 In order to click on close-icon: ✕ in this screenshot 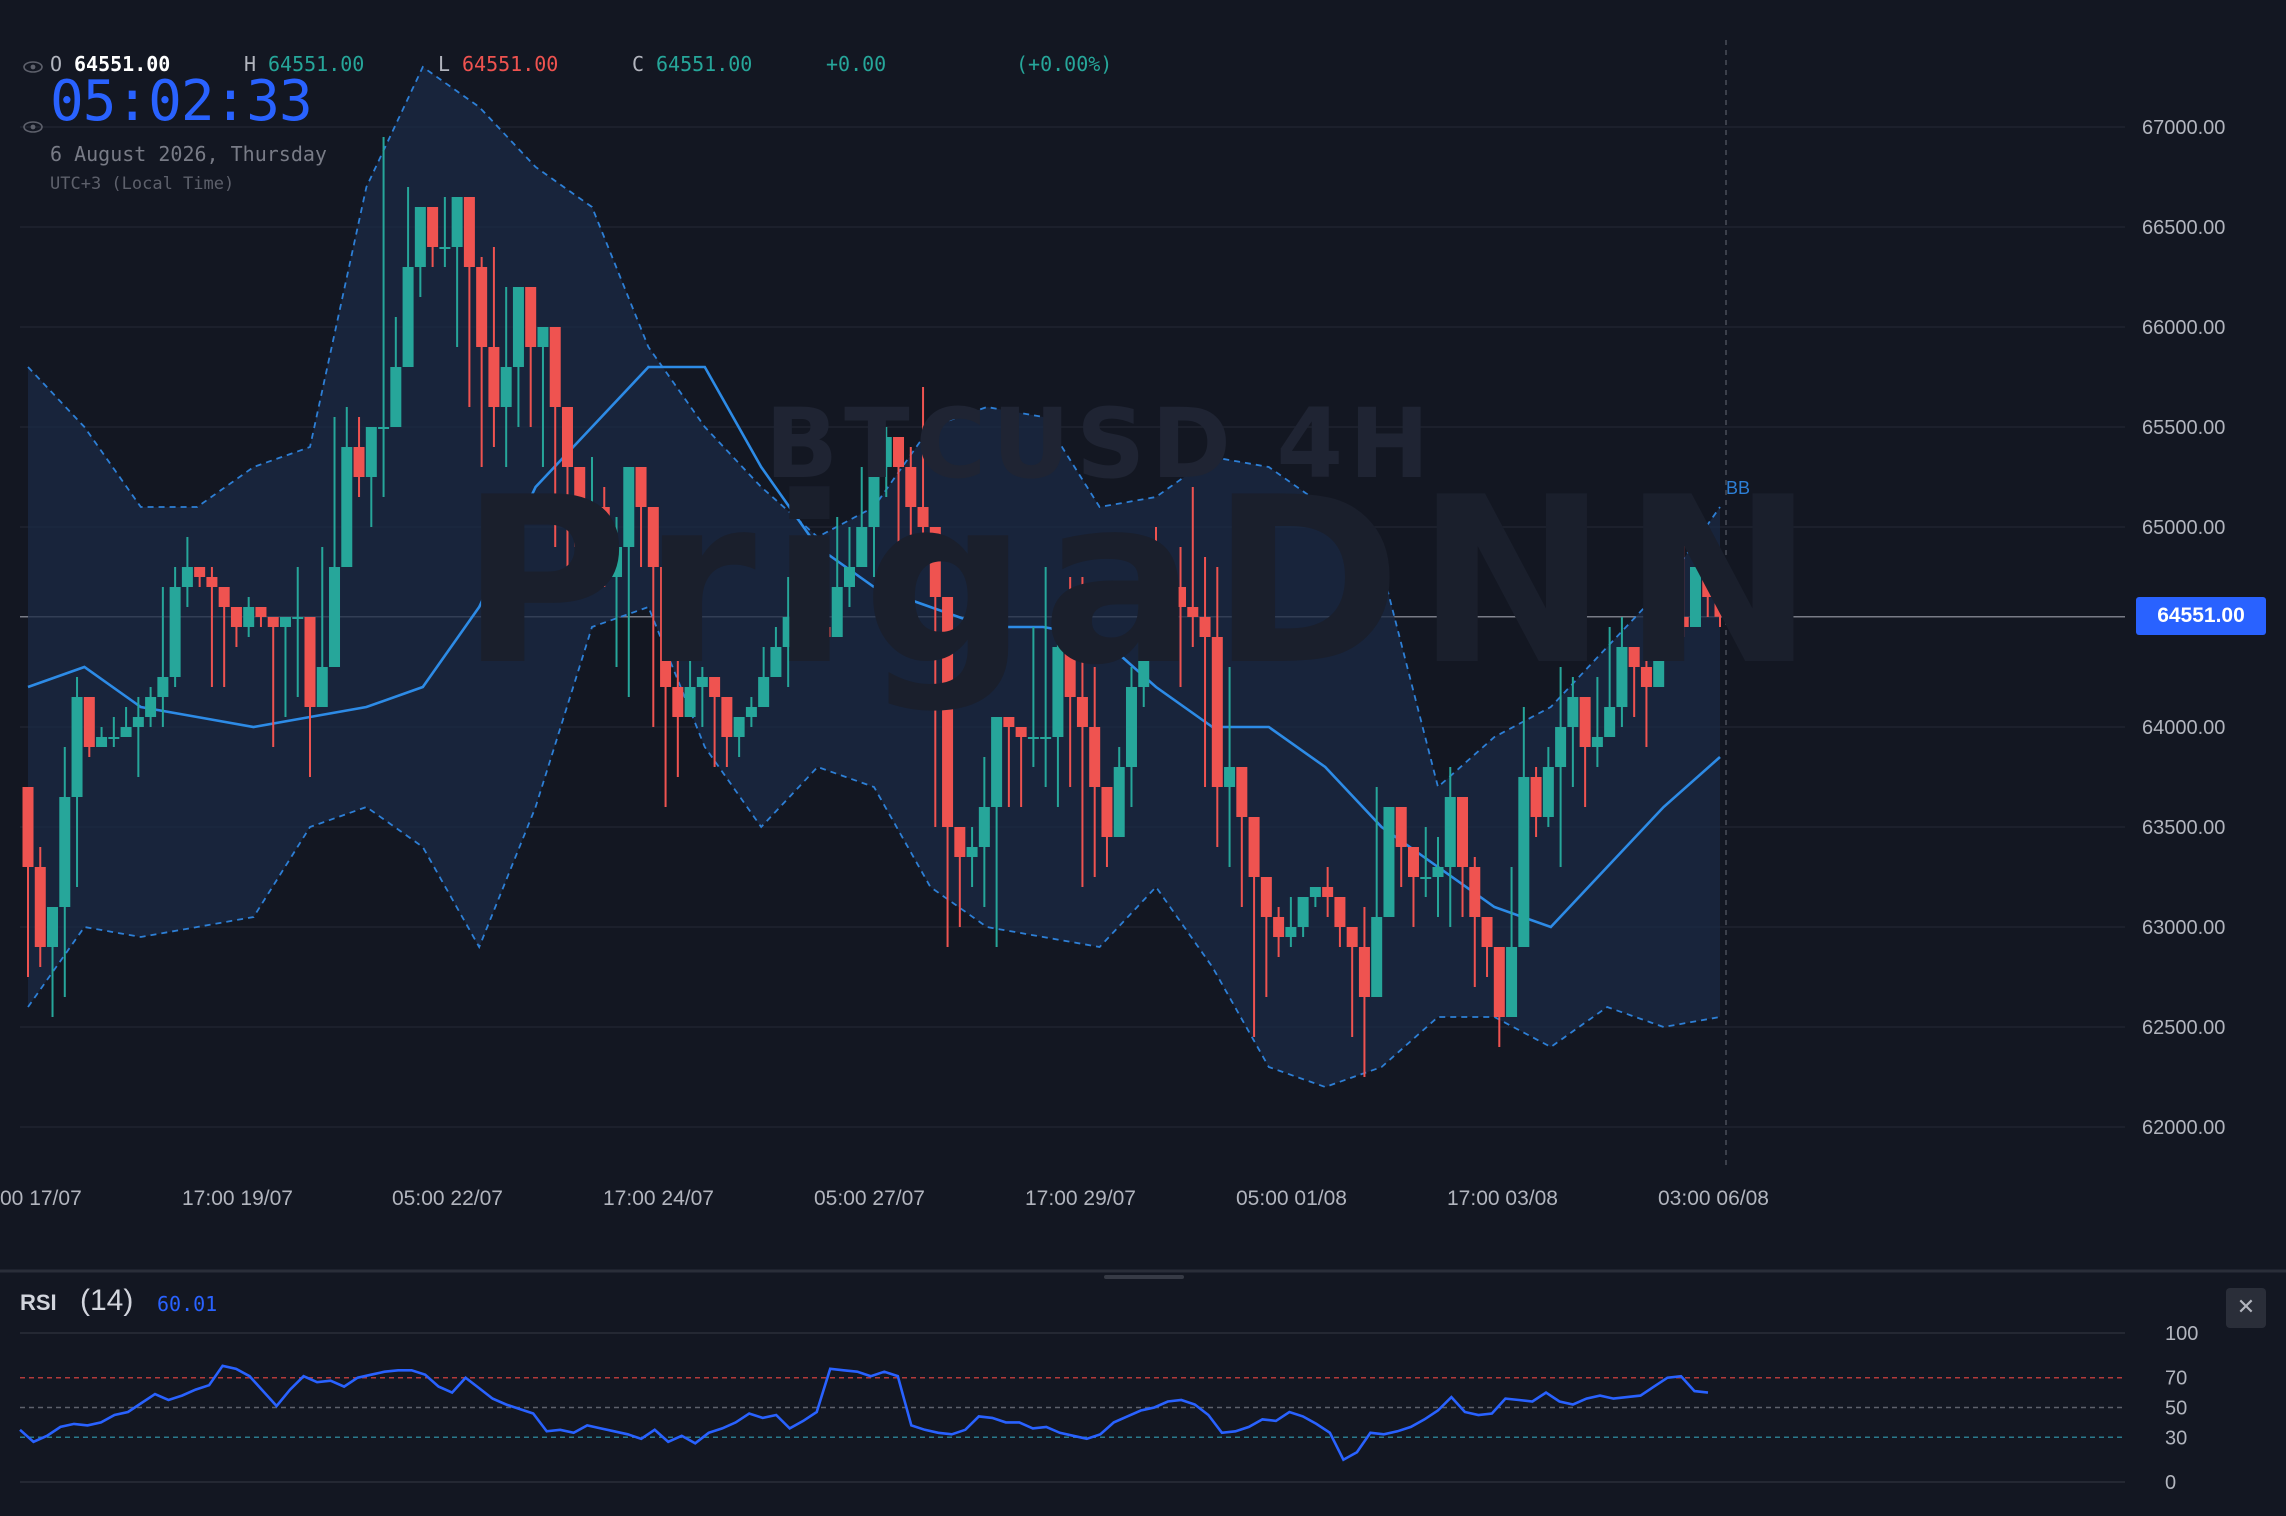, I will do `click(2246, 1308)`.